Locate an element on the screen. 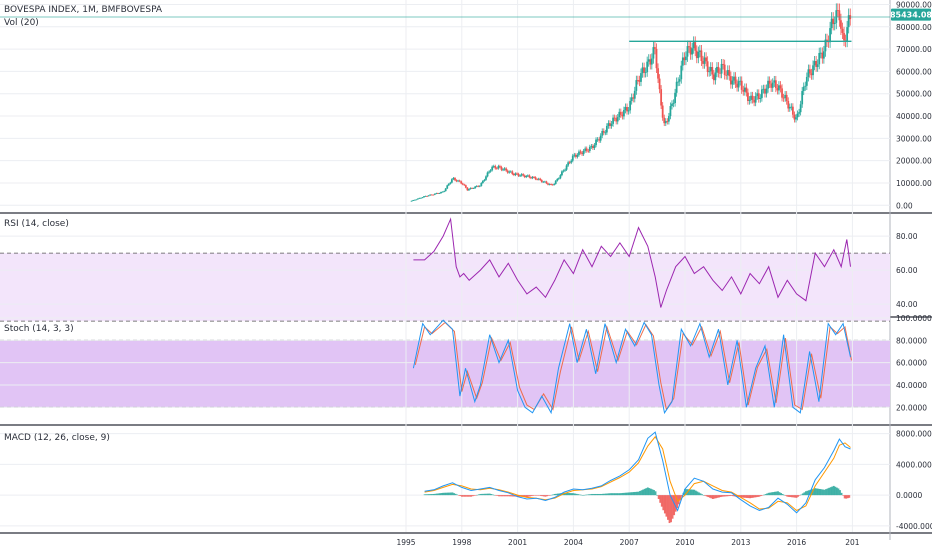  y-tick-label: 80000.00 is located at coordinates (914, 27).